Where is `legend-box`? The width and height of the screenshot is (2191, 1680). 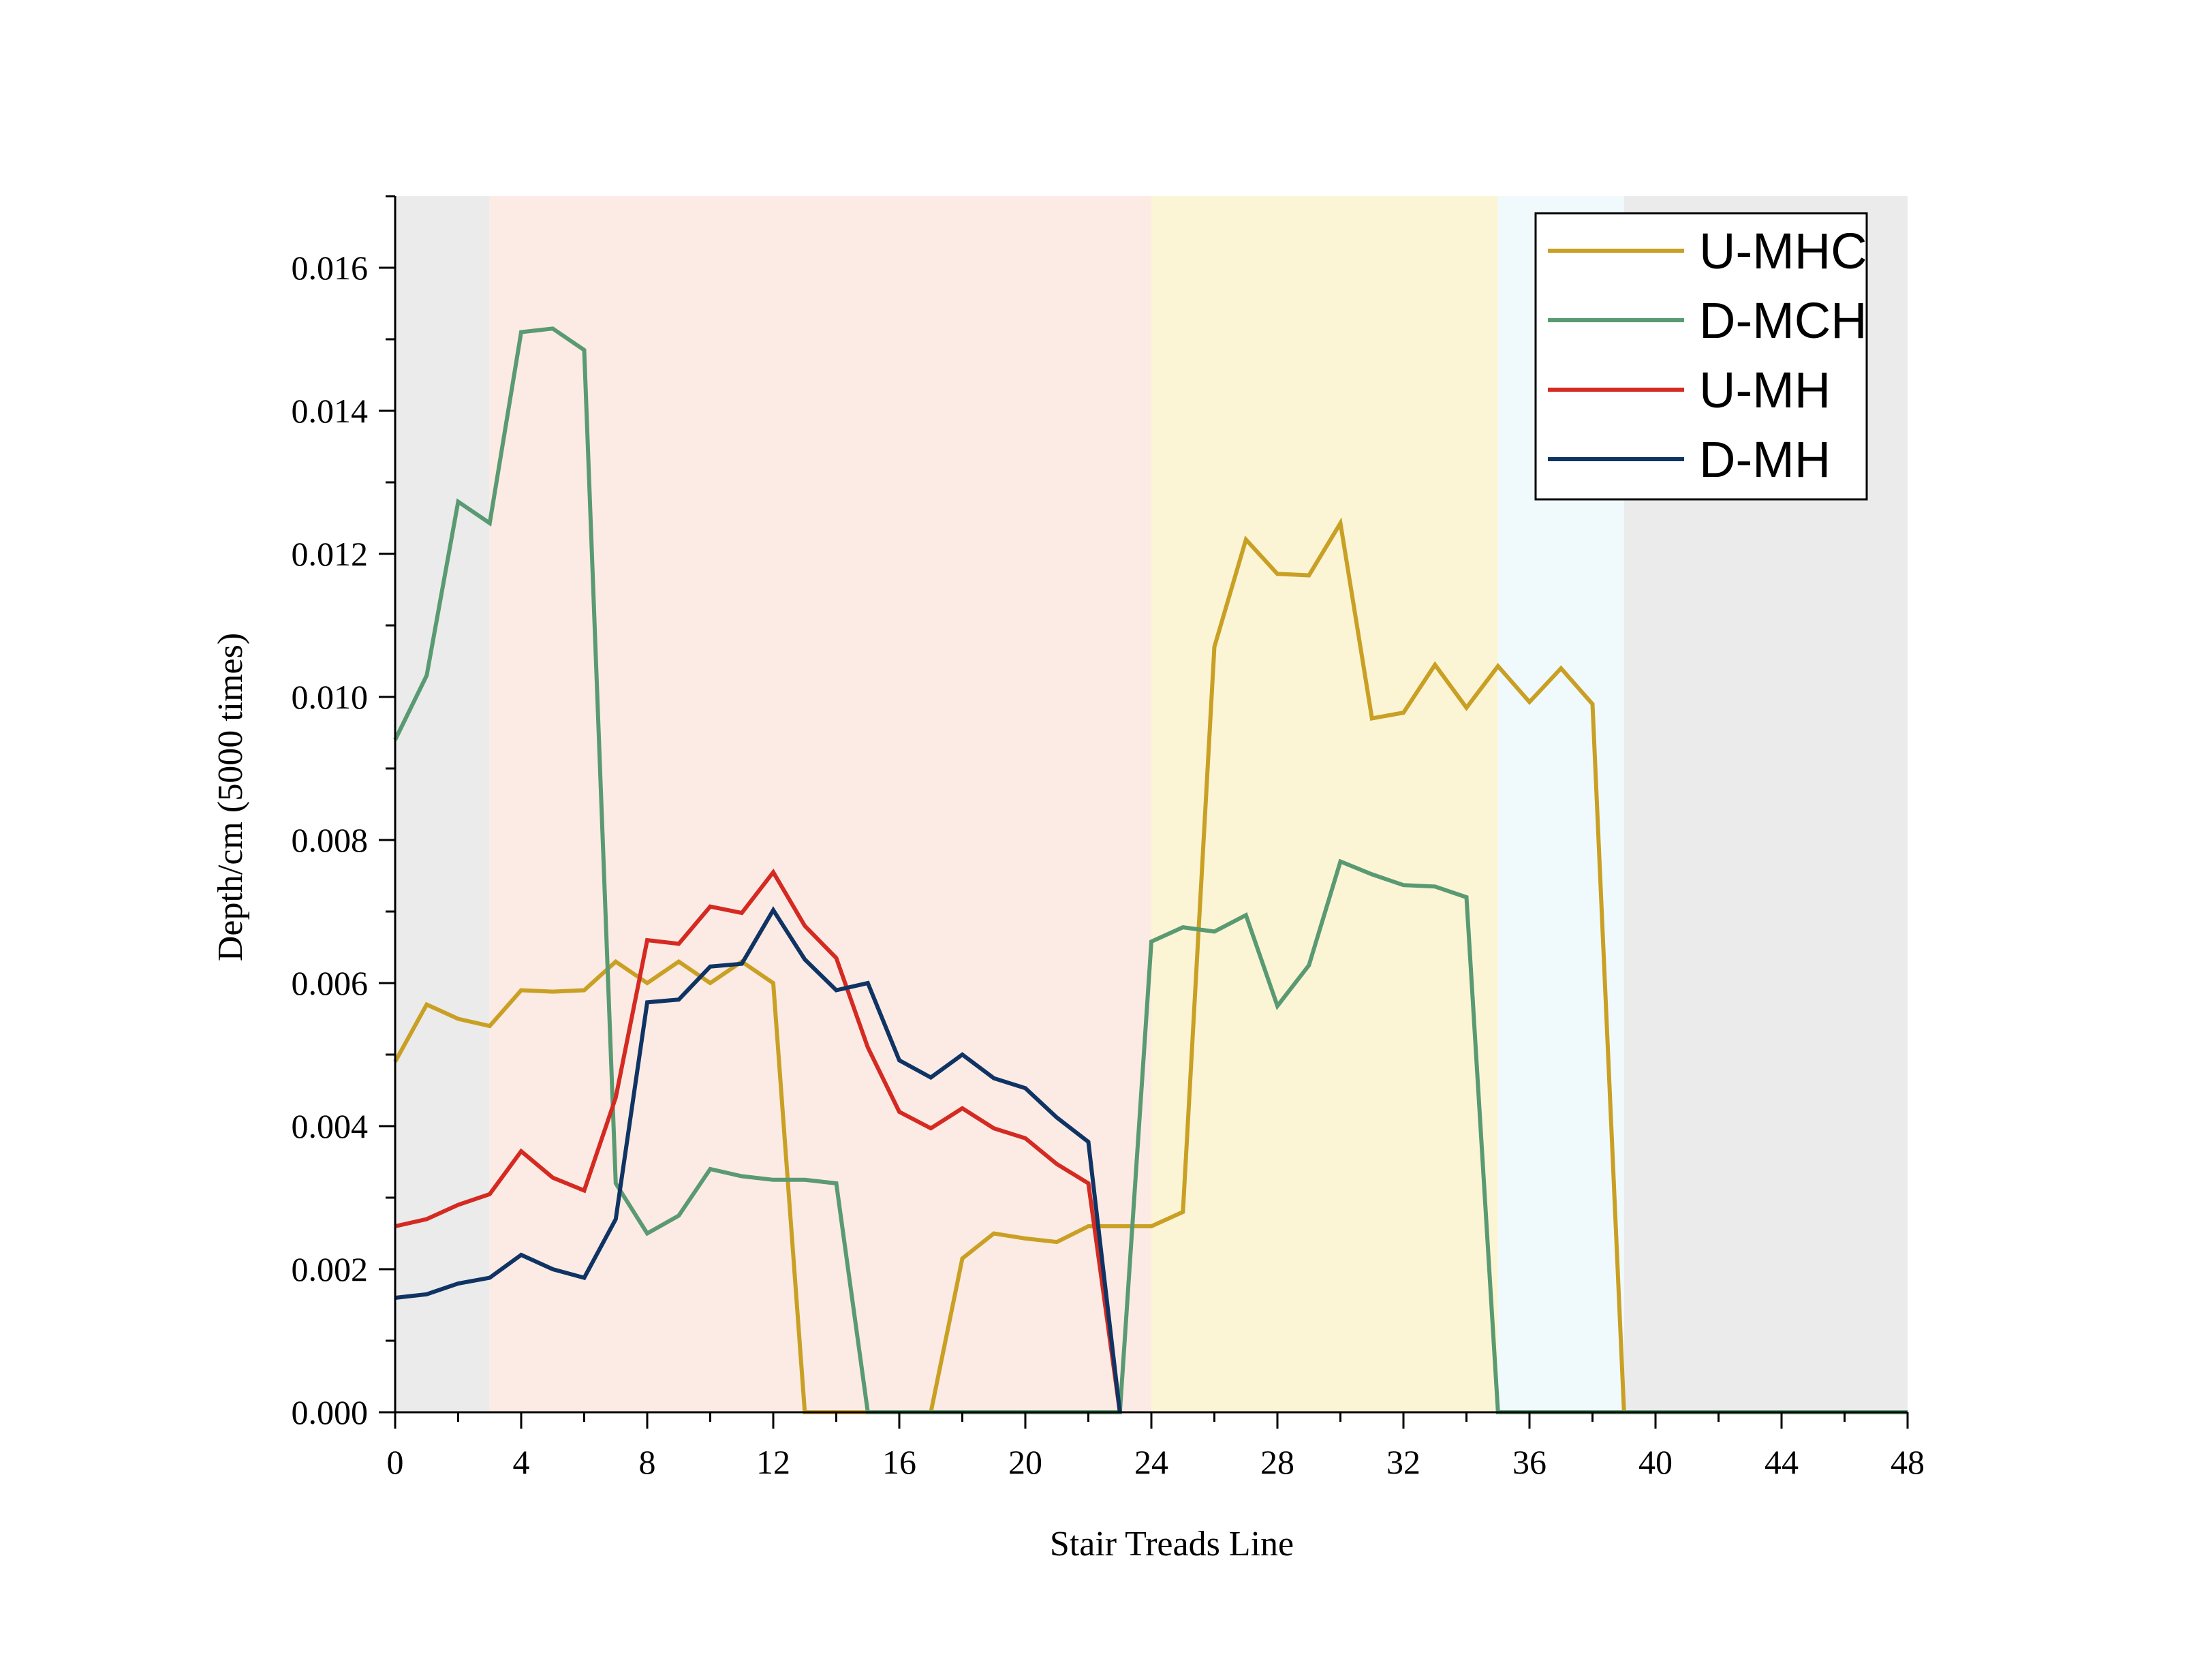 legend-box is located at coordinates (1701, 356).